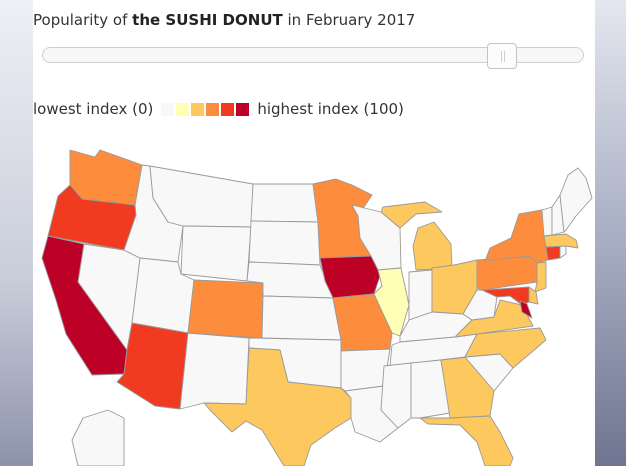 The image size is (626, 466). Describe the element at coordinates (563, 252) in the screenshot. I see `state-ri` at that location.